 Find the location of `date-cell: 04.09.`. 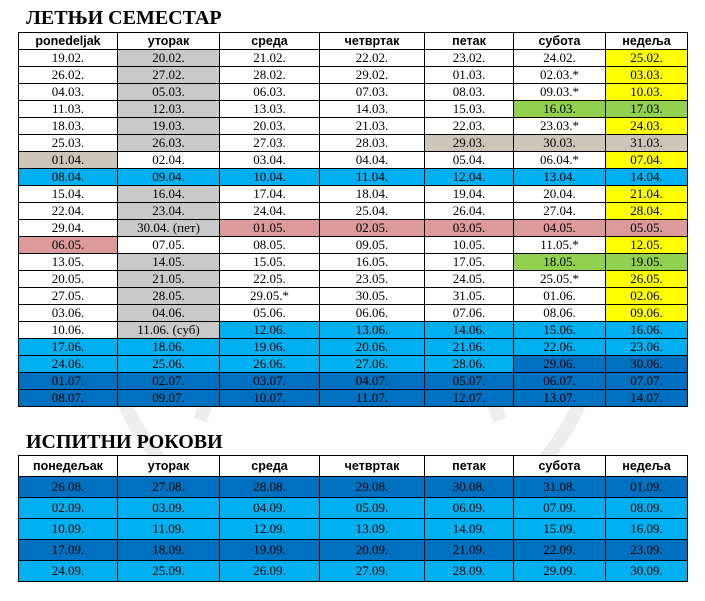

date-cell: 04.09. is located at coordinates (269, 508).